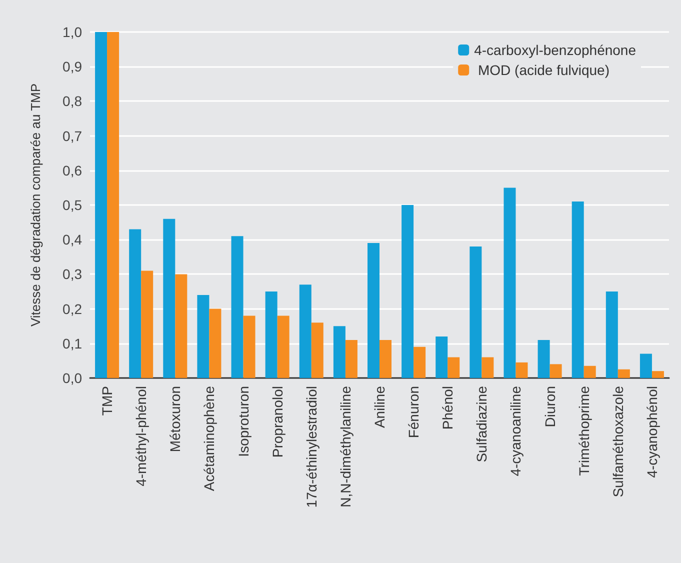  I want to click on x-tick-label: 4-méthyl-phénol, so click(141, 436).